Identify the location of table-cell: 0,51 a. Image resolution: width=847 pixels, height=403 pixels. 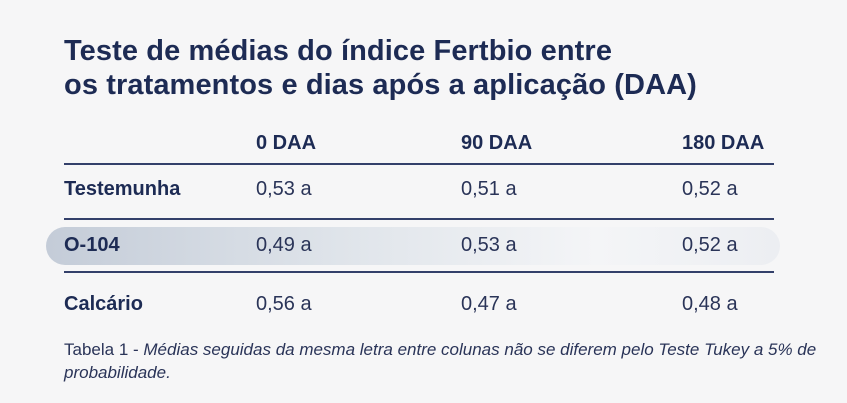
(489, 189).